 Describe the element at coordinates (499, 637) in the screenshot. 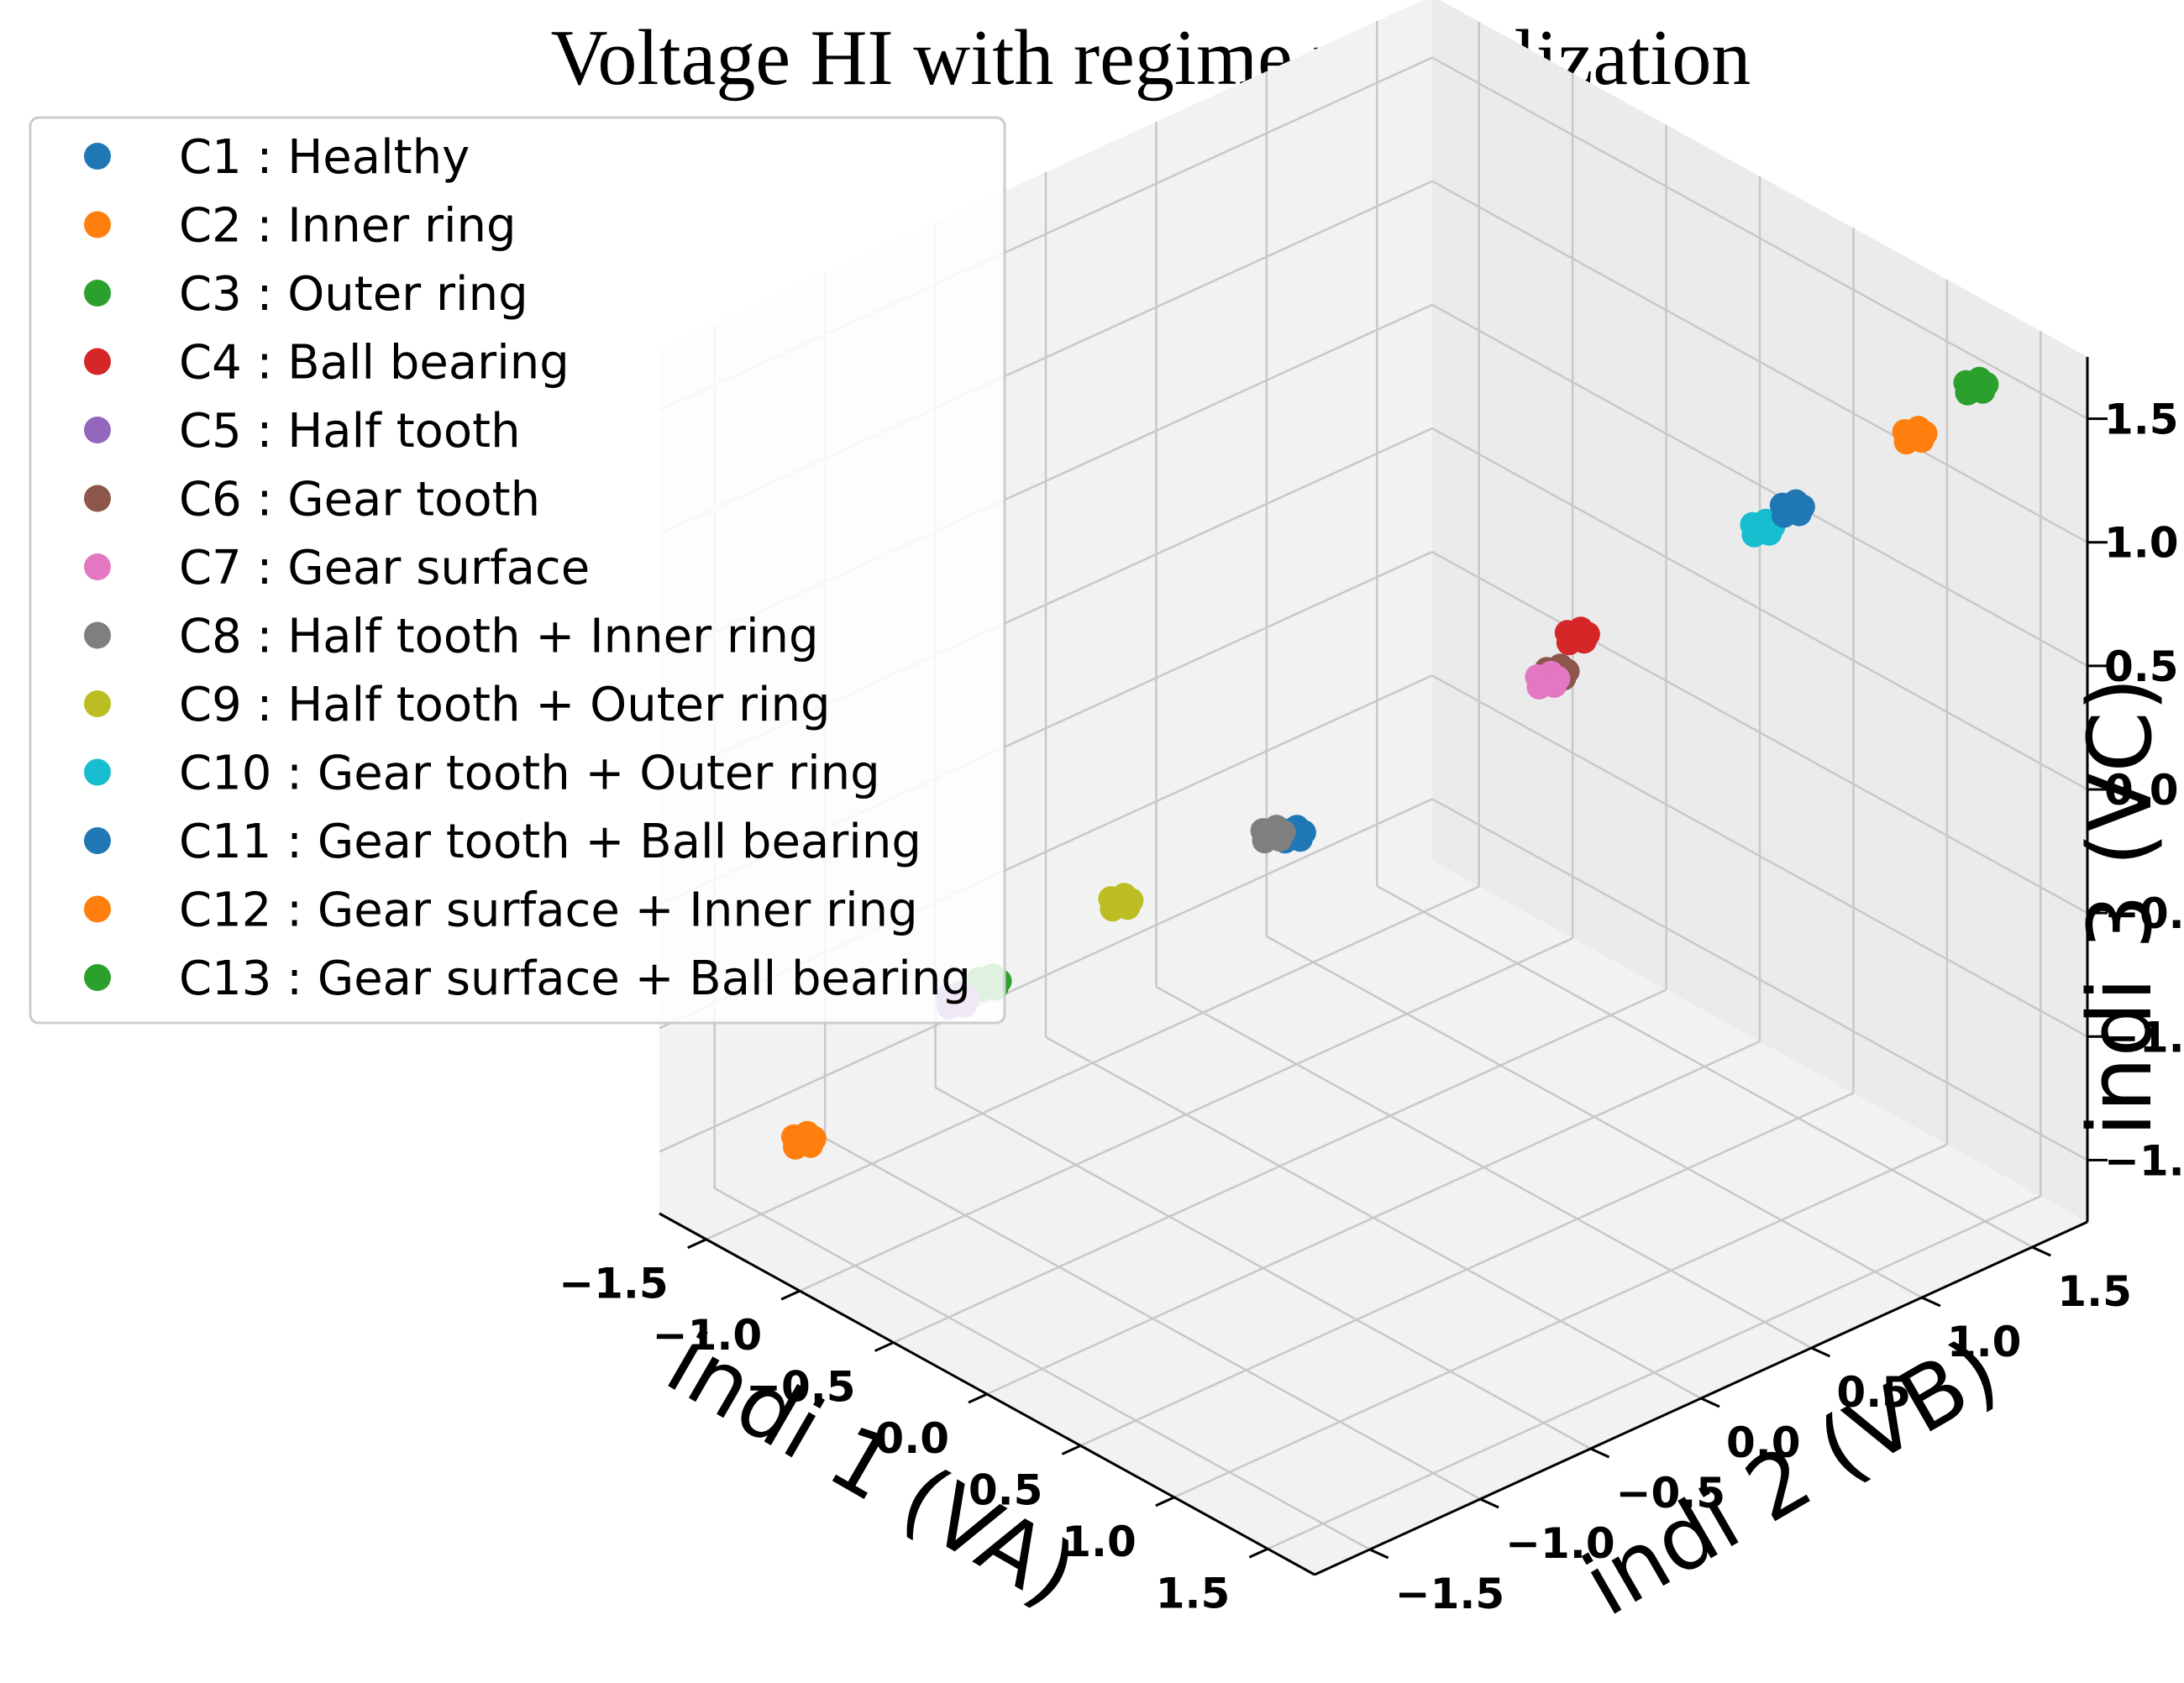

I see `legend-label: C8 : Half tooth + Inner ring` at that location.